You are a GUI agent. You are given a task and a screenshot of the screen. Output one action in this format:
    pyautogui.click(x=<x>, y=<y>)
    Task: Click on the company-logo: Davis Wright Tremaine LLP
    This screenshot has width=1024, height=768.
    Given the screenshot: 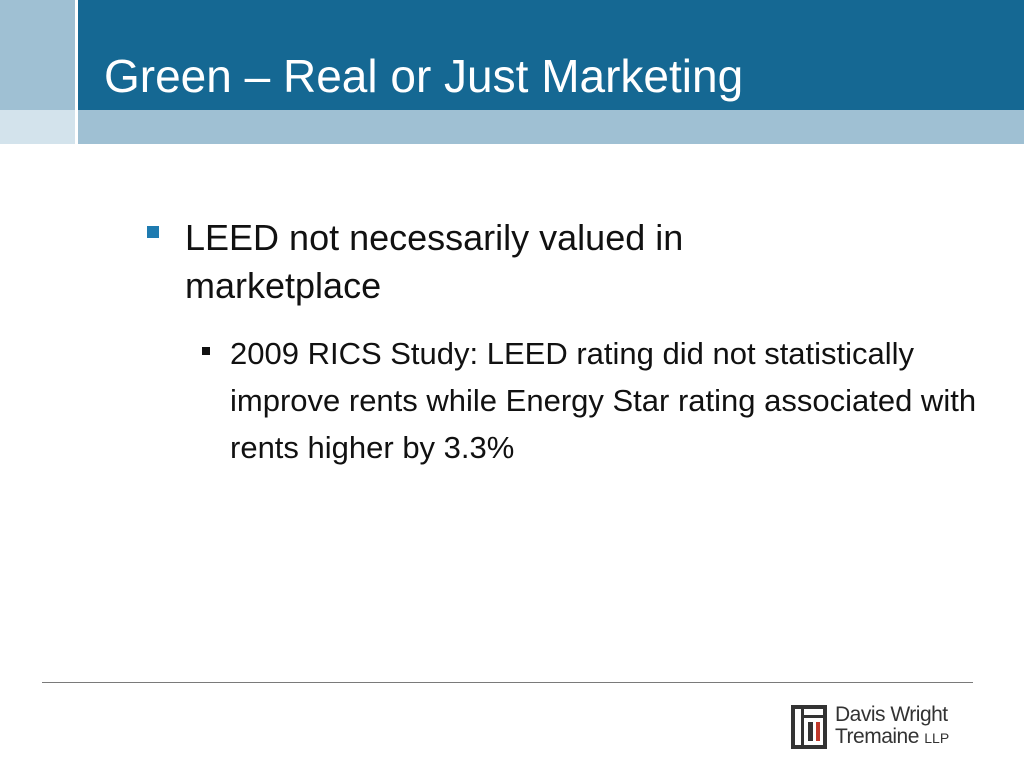 What is the action you would take?
    pyautogui.click(x=883, y=727)
    